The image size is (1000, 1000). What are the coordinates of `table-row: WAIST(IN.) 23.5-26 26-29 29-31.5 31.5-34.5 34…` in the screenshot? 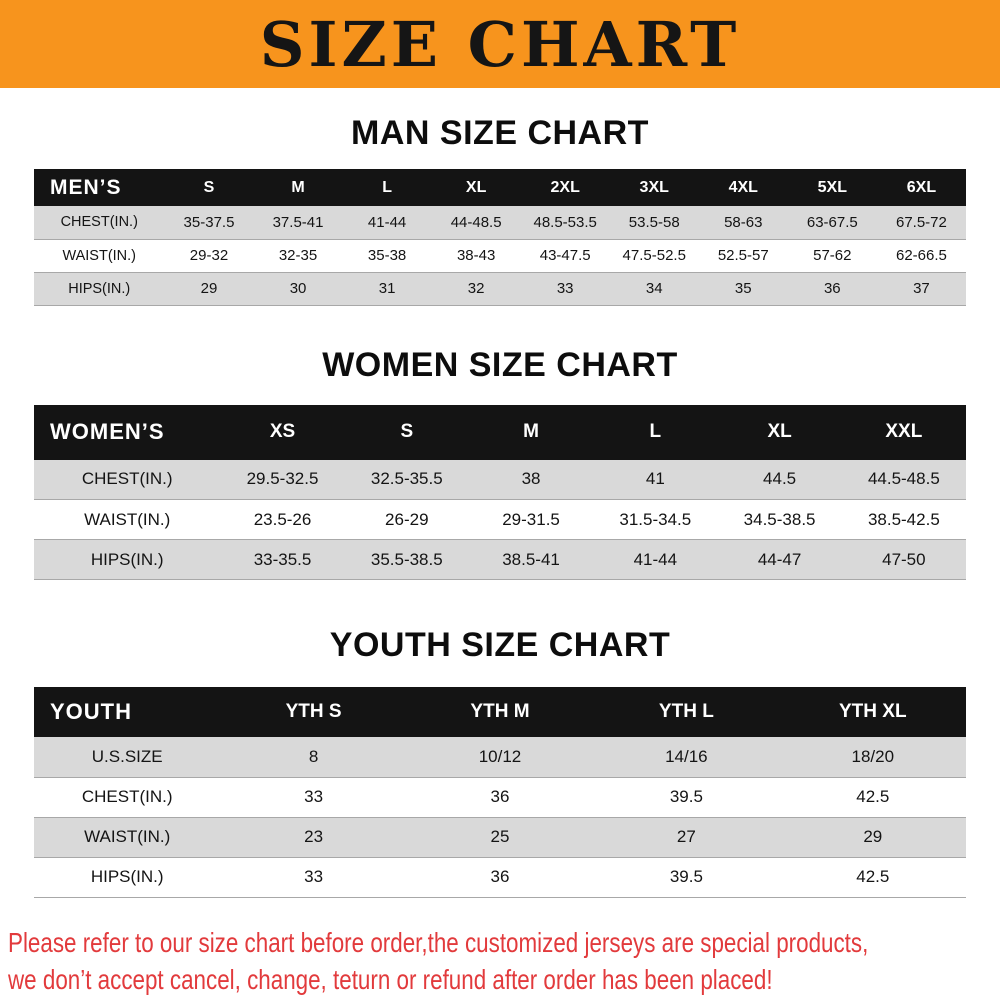 It's located at (500, 519).